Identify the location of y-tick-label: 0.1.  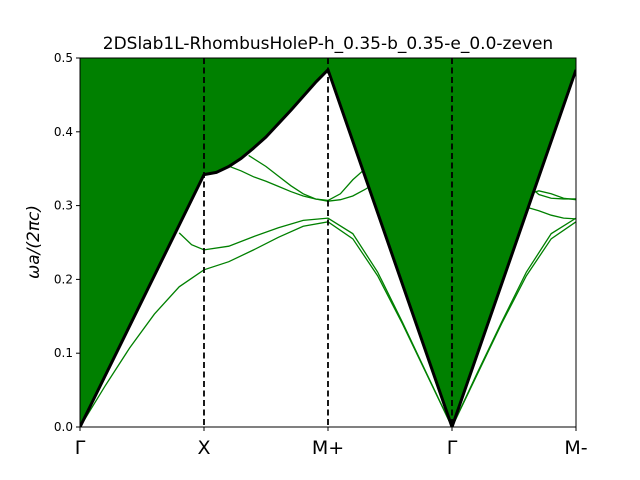
(63, 353).